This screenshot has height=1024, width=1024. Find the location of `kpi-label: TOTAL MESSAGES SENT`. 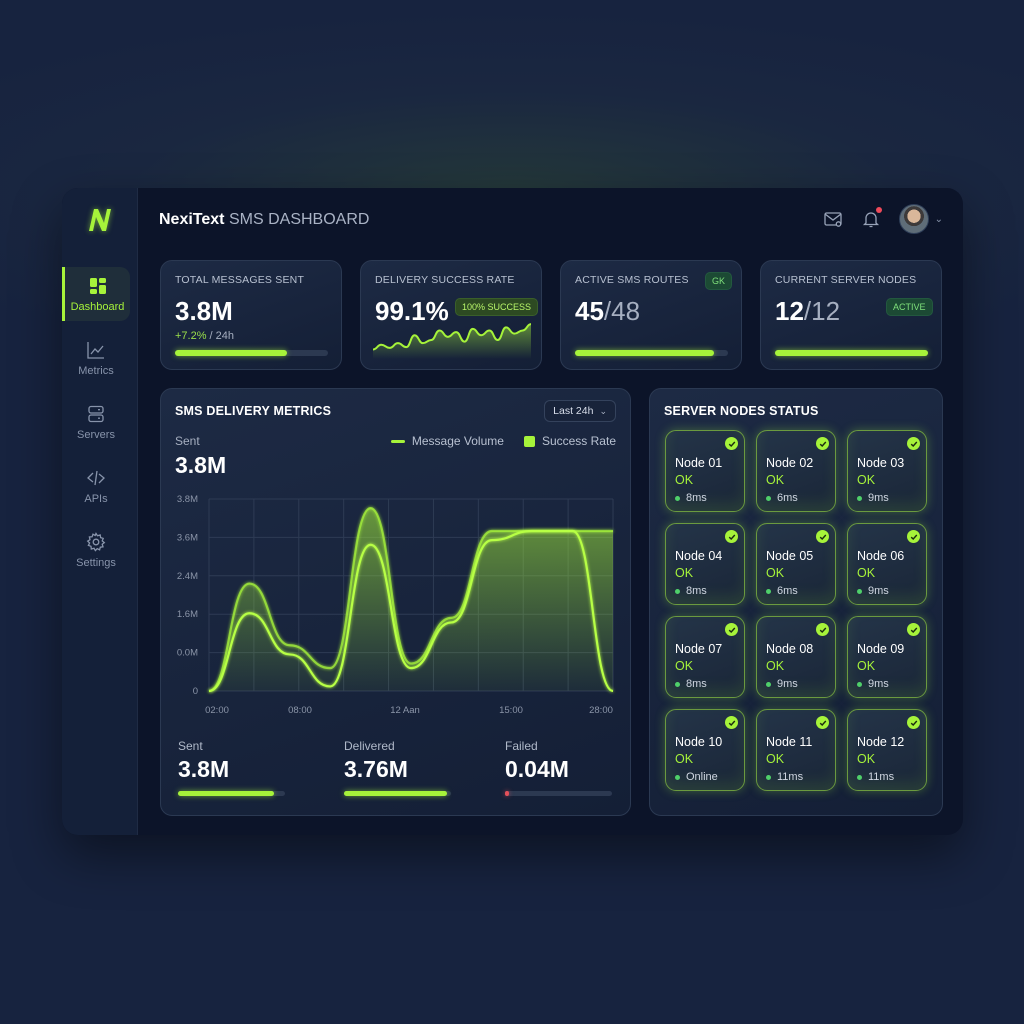

kpi-label: TOTAL MESSAGES SENT is located at coordinates (240, 280).